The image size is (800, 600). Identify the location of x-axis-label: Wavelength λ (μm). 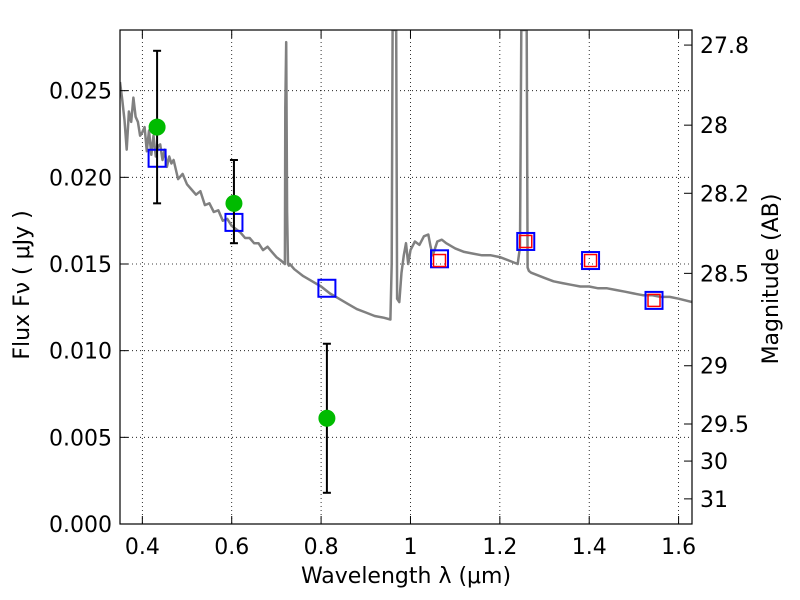
(406, 576).